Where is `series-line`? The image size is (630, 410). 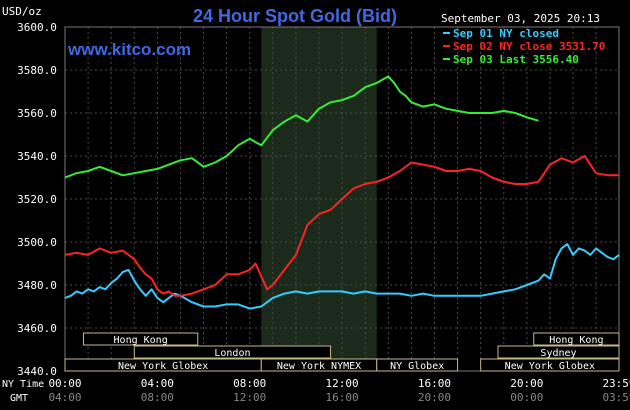 series-line is located at coordinates (342, 276).